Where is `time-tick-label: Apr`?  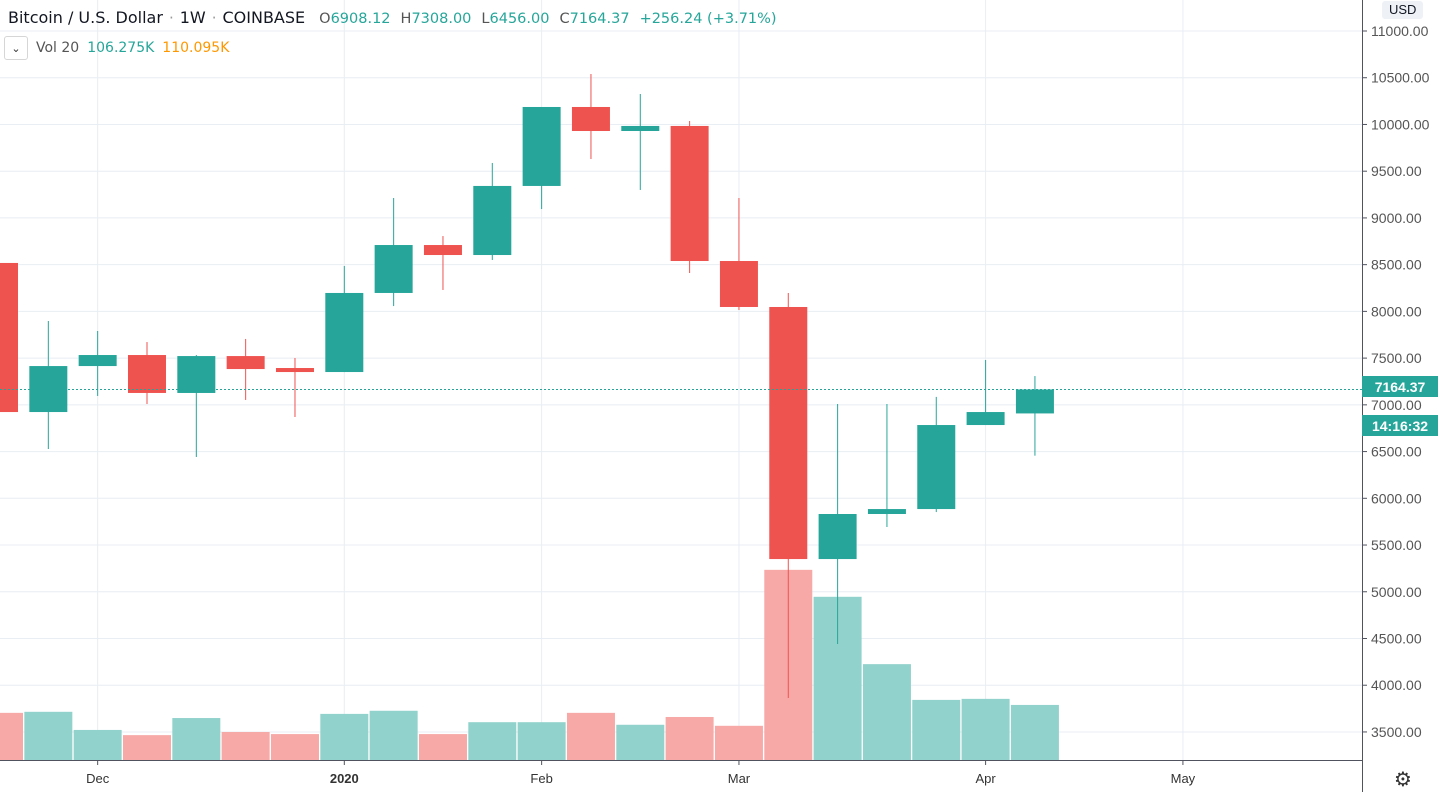 time-tick-label: Apr is located at coordinates (985, 778).